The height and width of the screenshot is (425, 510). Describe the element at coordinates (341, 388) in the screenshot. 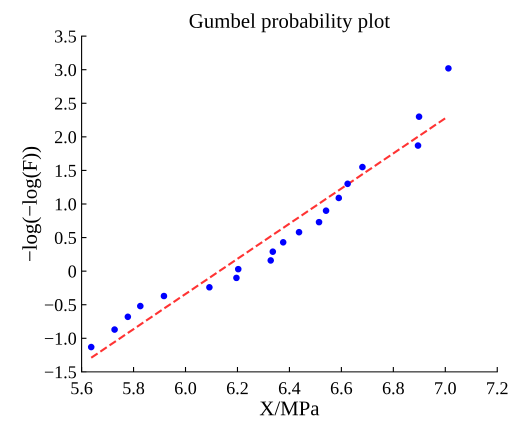

I see `x-tick-label: 6.6` at that location.